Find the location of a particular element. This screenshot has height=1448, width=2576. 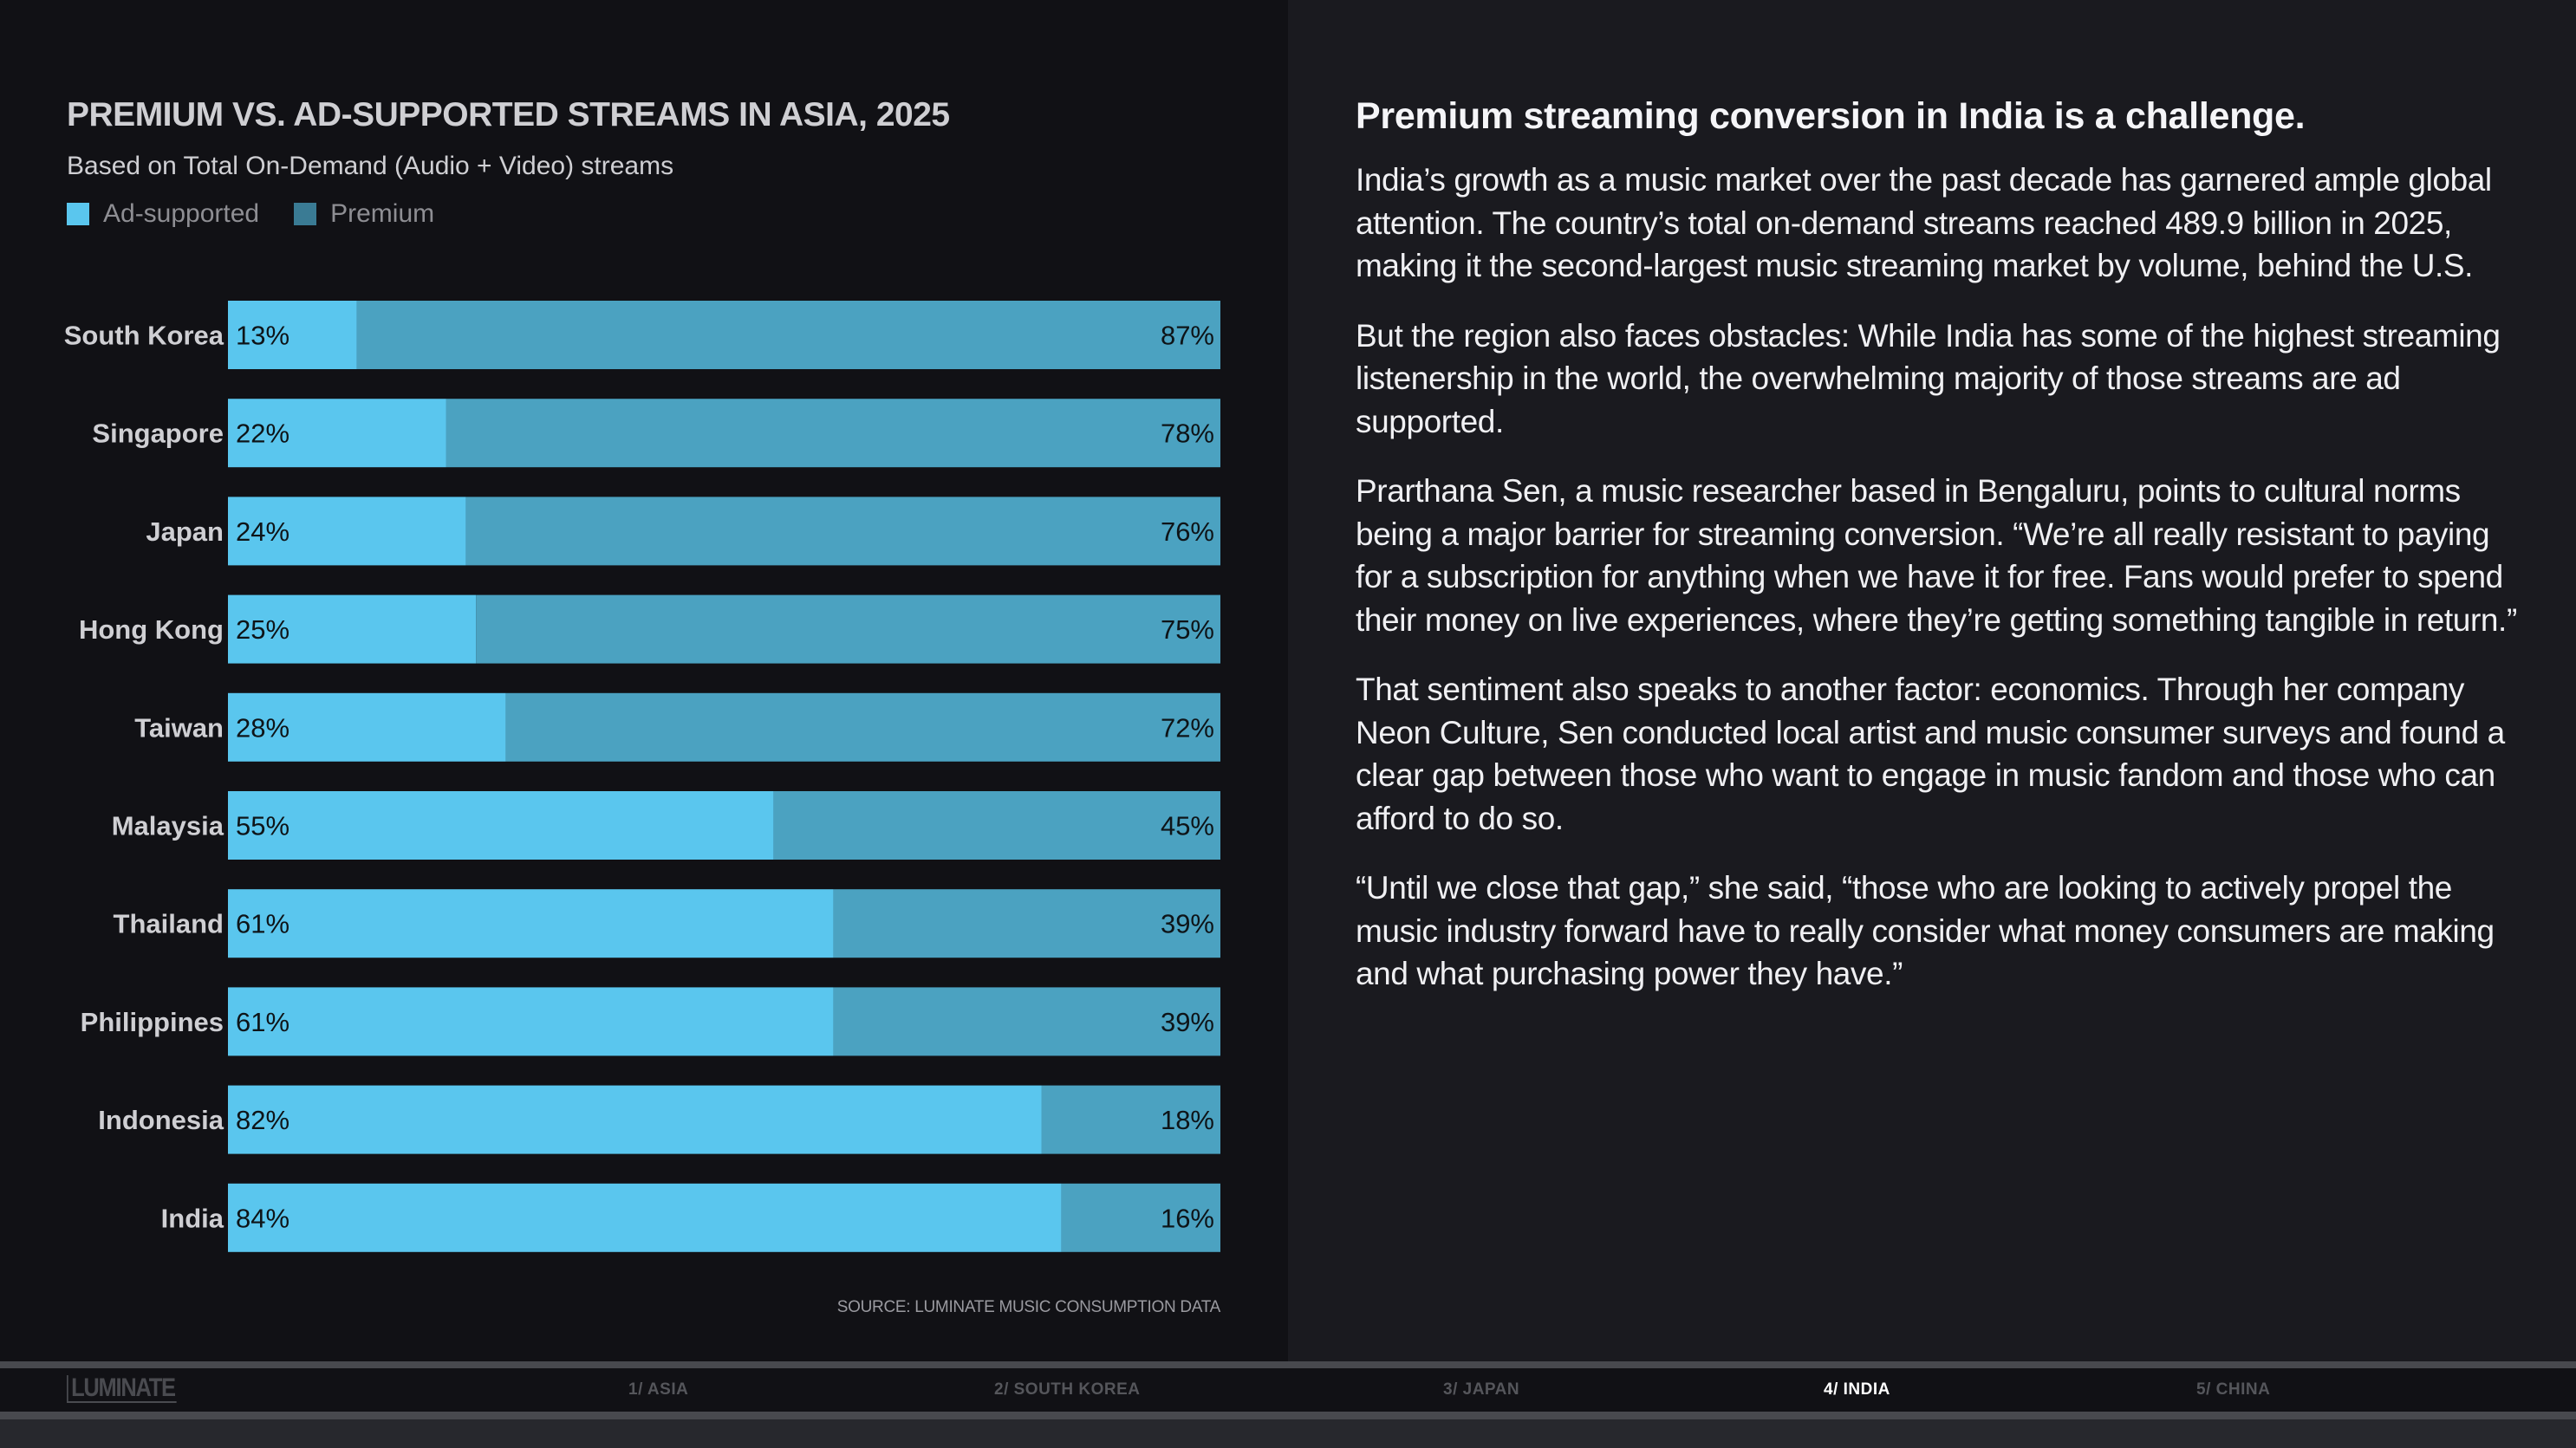

value-label-ad-supported: 24% is located at coordinates (262, 531).